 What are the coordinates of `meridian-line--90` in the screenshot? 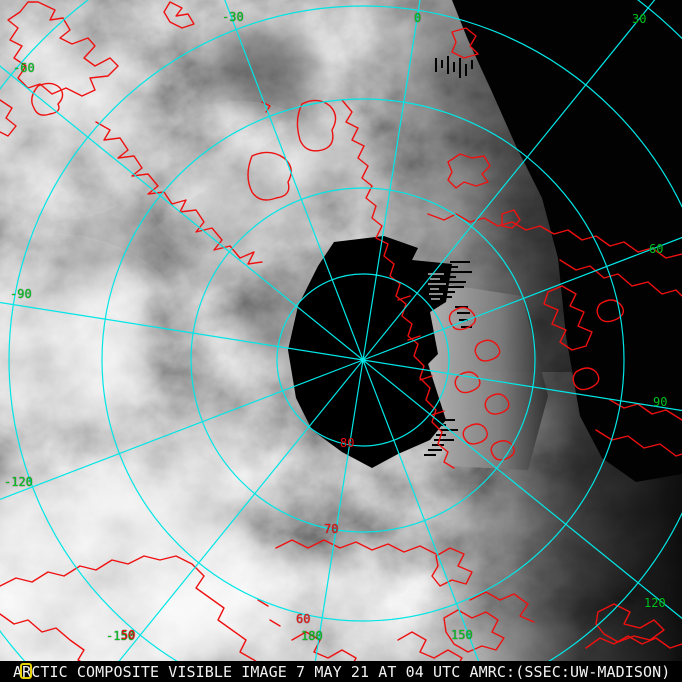 It's located at (182, 331).